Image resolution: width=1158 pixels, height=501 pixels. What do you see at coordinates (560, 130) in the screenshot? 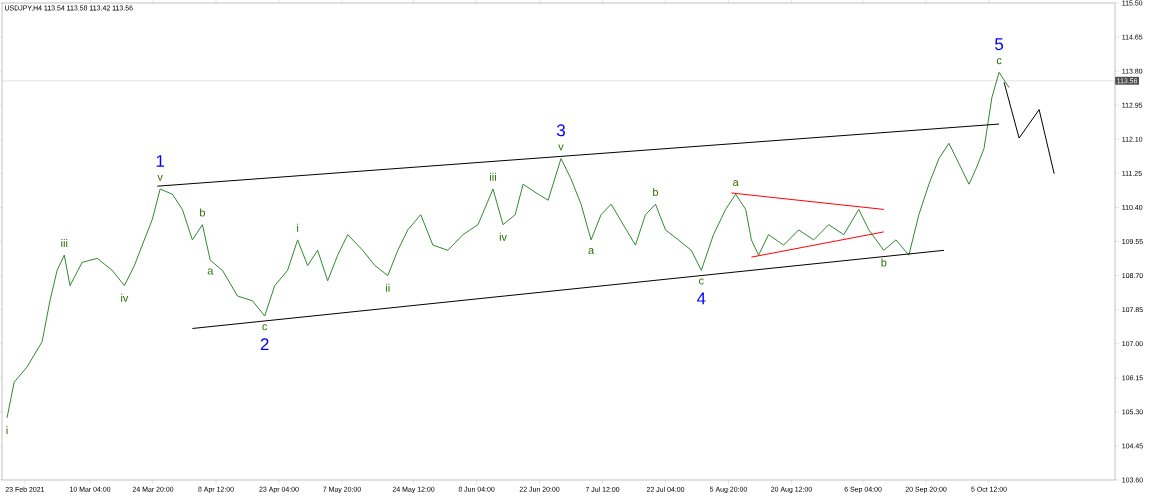
I see `annotation: 3` at bounding box center [560, 130].